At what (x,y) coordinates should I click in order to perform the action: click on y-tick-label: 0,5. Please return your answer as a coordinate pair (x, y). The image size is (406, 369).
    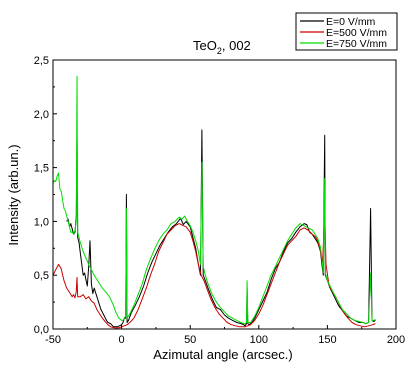
    Looking at the image, I should click on (41, 276).